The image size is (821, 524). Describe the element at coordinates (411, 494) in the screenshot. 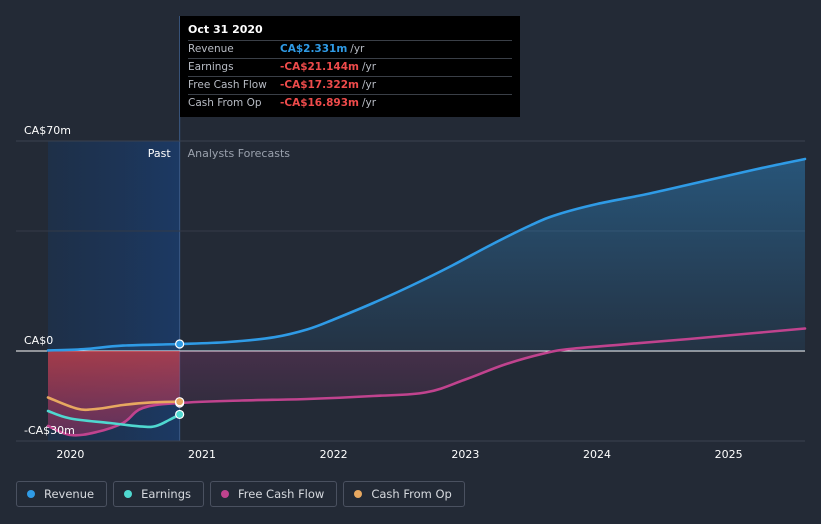

I see `legend-label: Cash From Op` at that location.